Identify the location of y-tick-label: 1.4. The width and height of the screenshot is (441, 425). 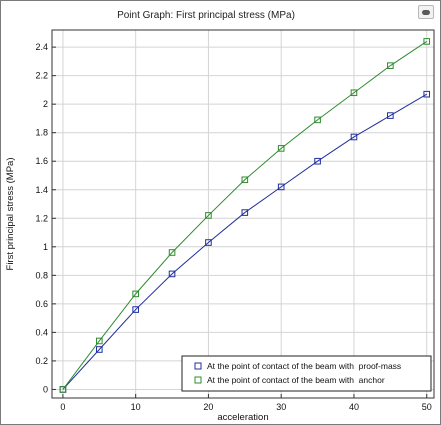
(41, 190).